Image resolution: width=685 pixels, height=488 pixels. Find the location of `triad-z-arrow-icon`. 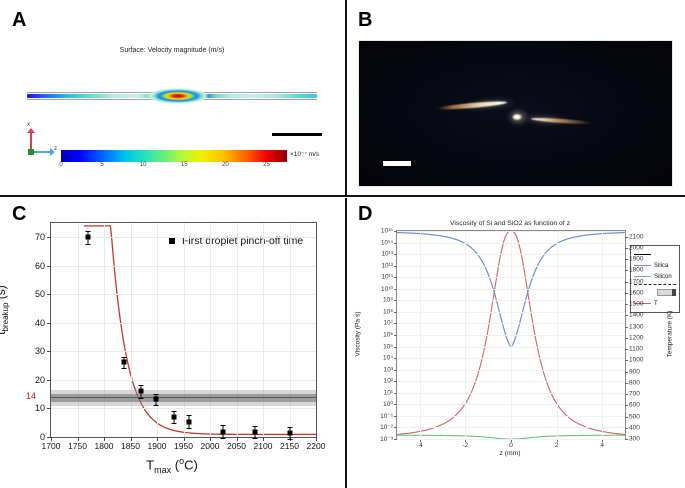

triad-z-arrow-icon is located at coordinates (52, 152).